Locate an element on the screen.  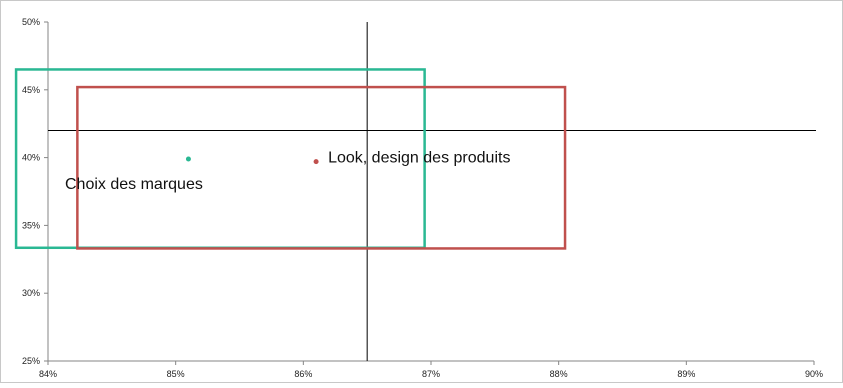
series-points is located at coordinates (252, 160).